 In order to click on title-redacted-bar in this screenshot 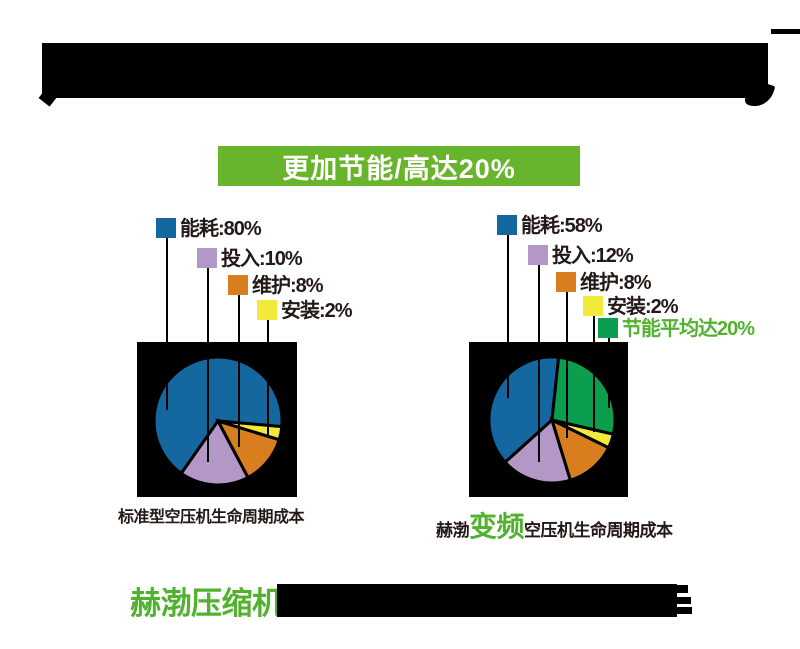, I will do `click(405, 70)`.